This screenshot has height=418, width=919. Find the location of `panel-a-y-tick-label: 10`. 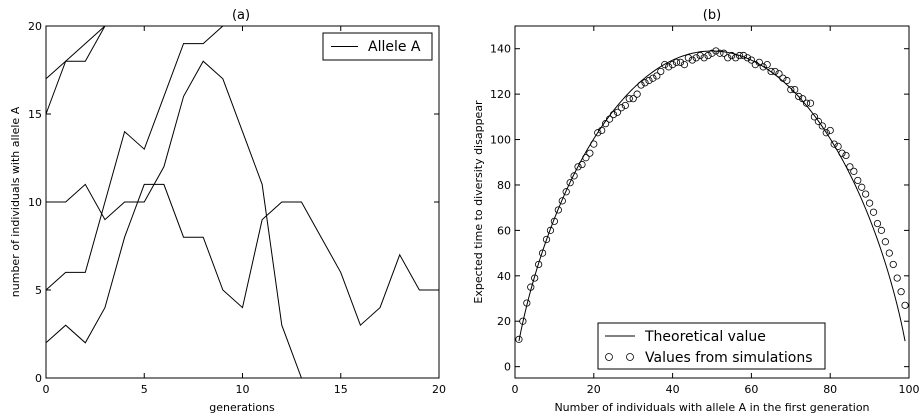

panel-a-y-tick-label: 10 is located at coordinates (35, 202).